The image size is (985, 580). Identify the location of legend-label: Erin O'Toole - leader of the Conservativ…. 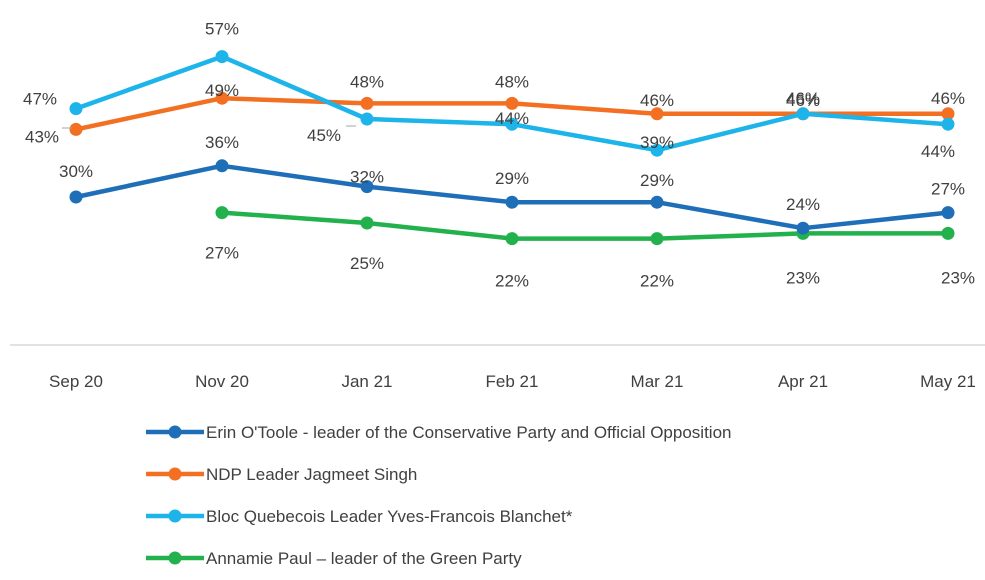
(468, 432).